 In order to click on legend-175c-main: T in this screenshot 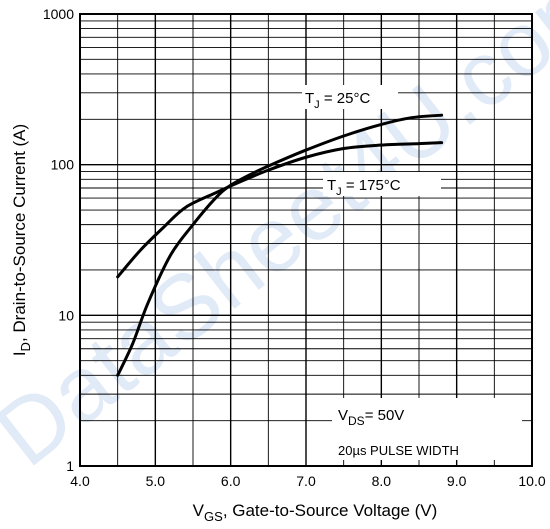, I will do `click(331, 185)`.